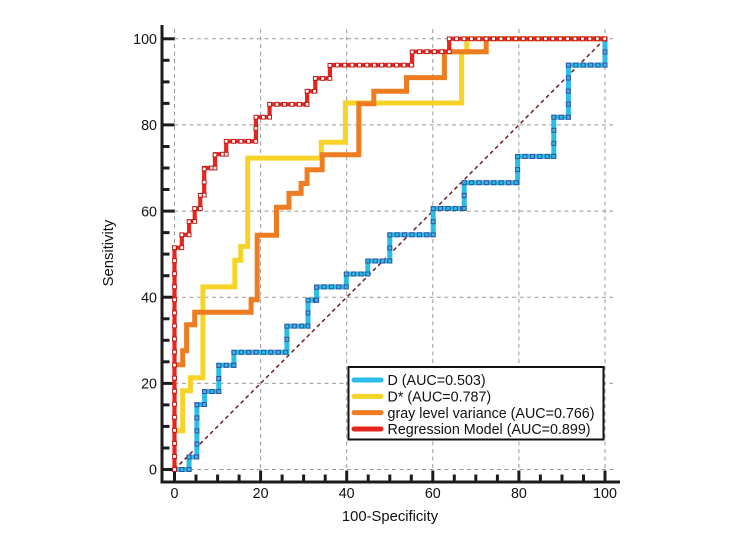 The width and height of the screenshot is (731, 554). Describe the element at coordinates (109, 252) in the screenshot. I see `svg-text: Sensitivity` at that location.